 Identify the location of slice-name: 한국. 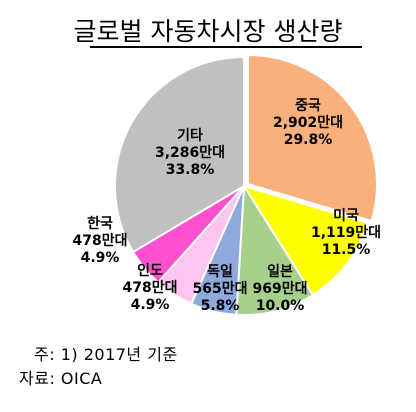
(100, 224).